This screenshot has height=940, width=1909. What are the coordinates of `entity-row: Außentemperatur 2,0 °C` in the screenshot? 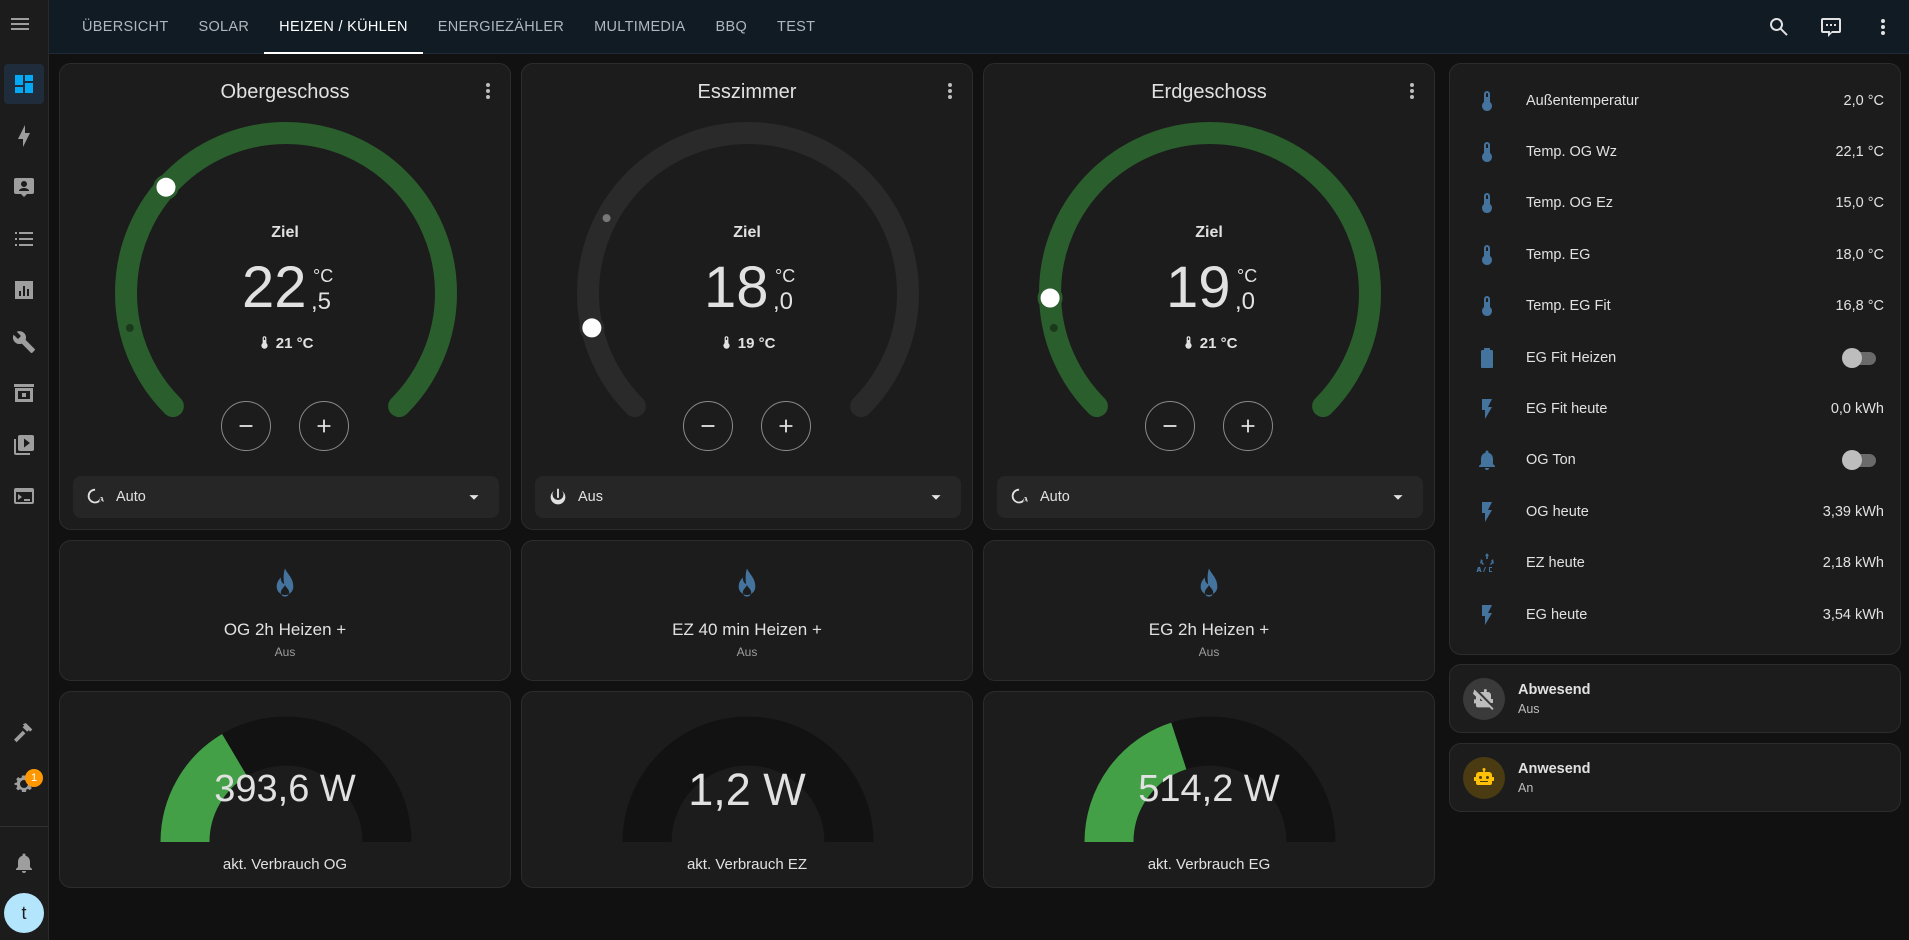 It's located at (1675, 100).